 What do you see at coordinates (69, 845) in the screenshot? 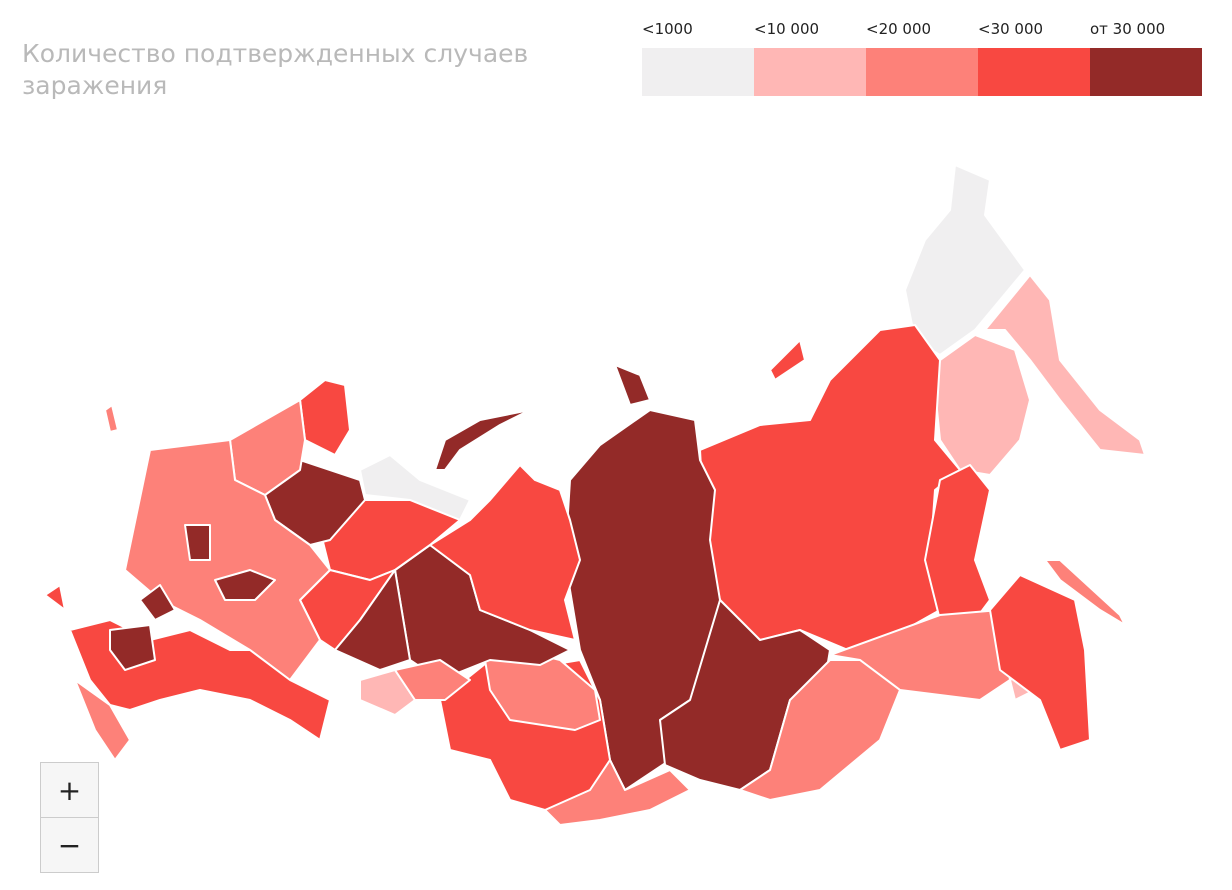
I see `zoom-out-button: −` at bounding box center [69, 845].